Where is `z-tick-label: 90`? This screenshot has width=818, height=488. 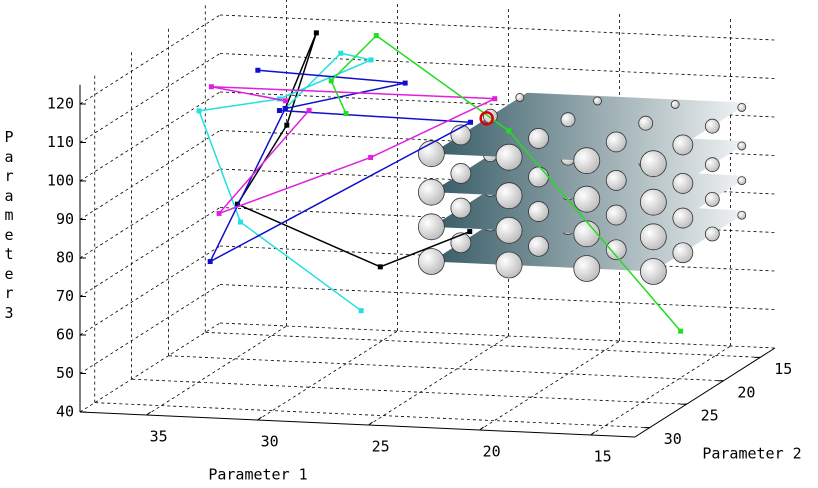
z-tick-label: 90 is located at coordinates (65, 219).